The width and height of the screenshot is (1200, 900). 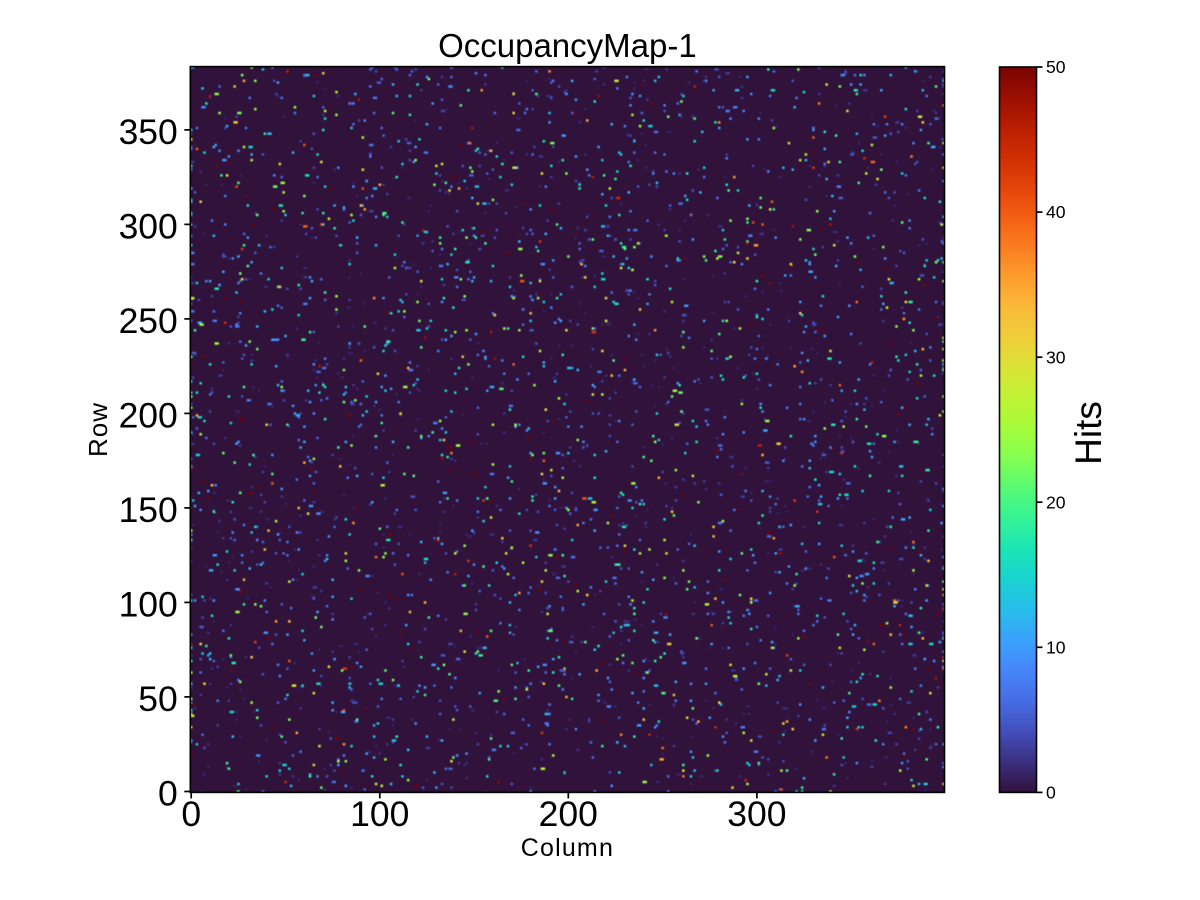 I want to click on svg-text: 150, so click(x=148, y=510).